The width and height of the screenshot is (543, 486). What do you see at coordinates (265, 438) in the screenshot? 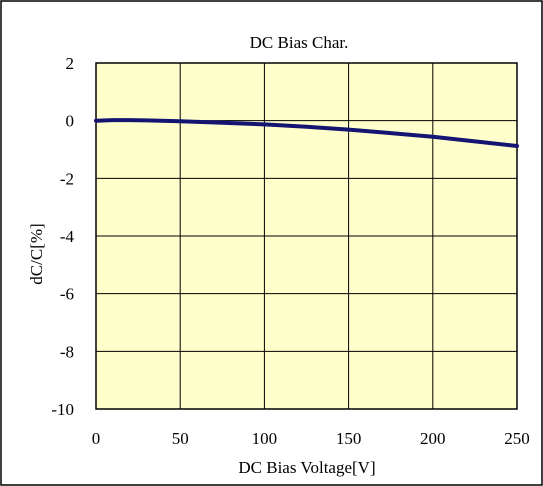
I see `x-tick-label: 100` at bounding box center [265, 438].